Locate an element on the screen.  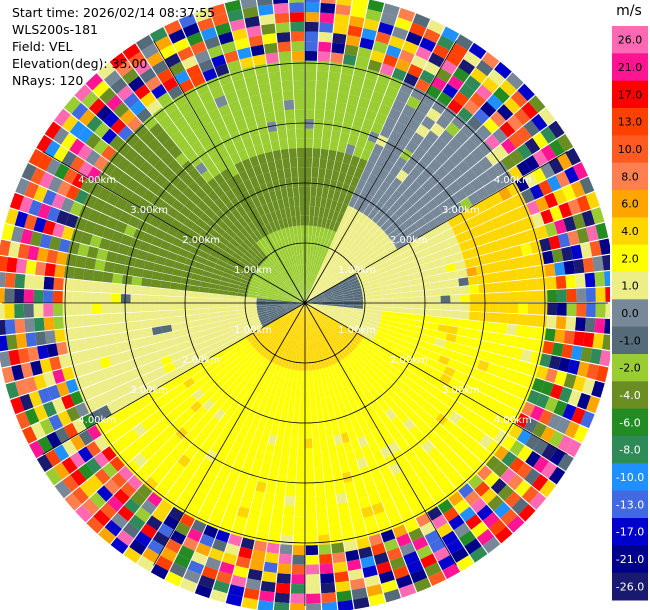
range-ring-label: 3.00km is located at coordinates (461, 390).